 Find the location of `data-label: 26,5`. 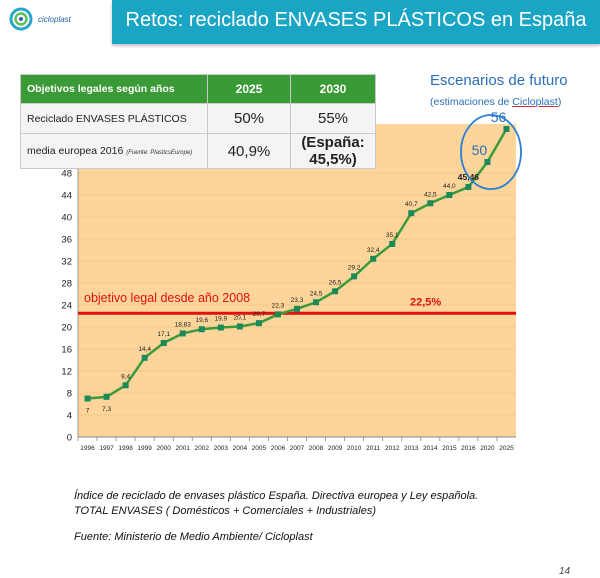

data-label: 26,5 is located at coordinates (335, 282).